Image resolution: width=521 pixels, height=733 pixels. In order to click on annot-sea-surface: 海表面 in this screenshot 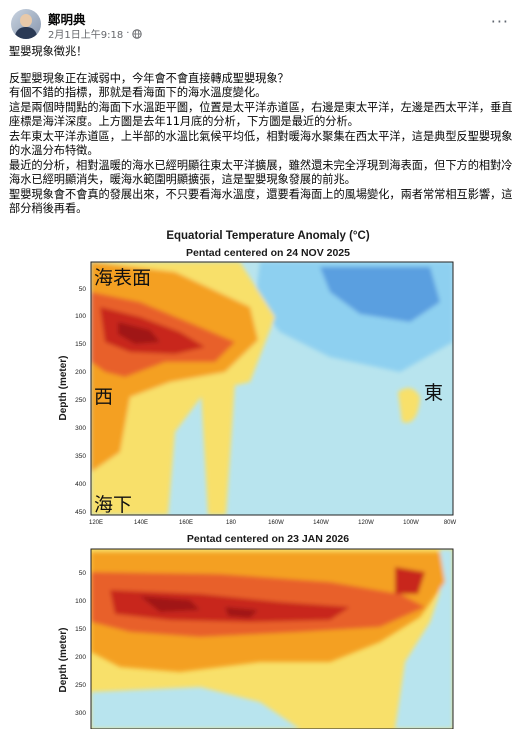, I will do `click(122, 278)`.